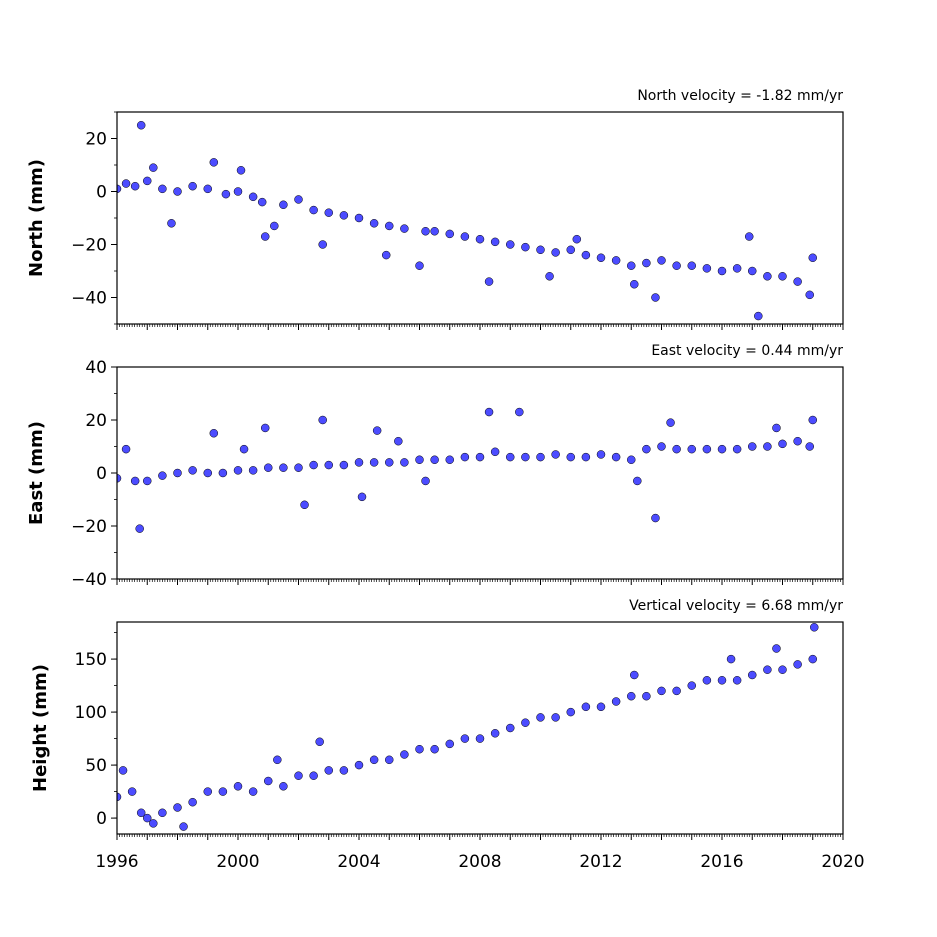 This screenshot has height=937, width=937. Describe the element at coordinates (96, 766) in the screenshot. I see `y-tick-label: 50` at that location.